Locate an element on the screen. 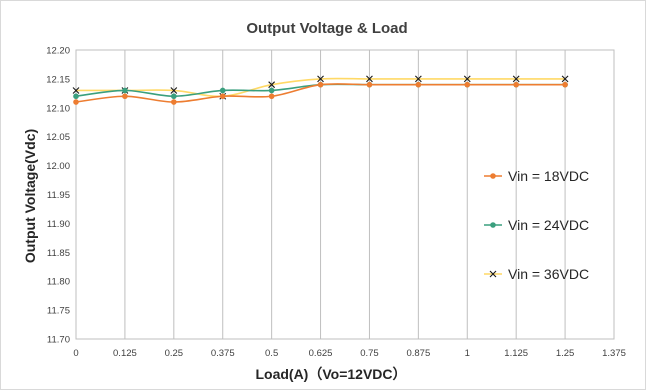 The height and width of the screenshot is (390, 646). x-tick-label: 0 is located at coordinates (75, 353).